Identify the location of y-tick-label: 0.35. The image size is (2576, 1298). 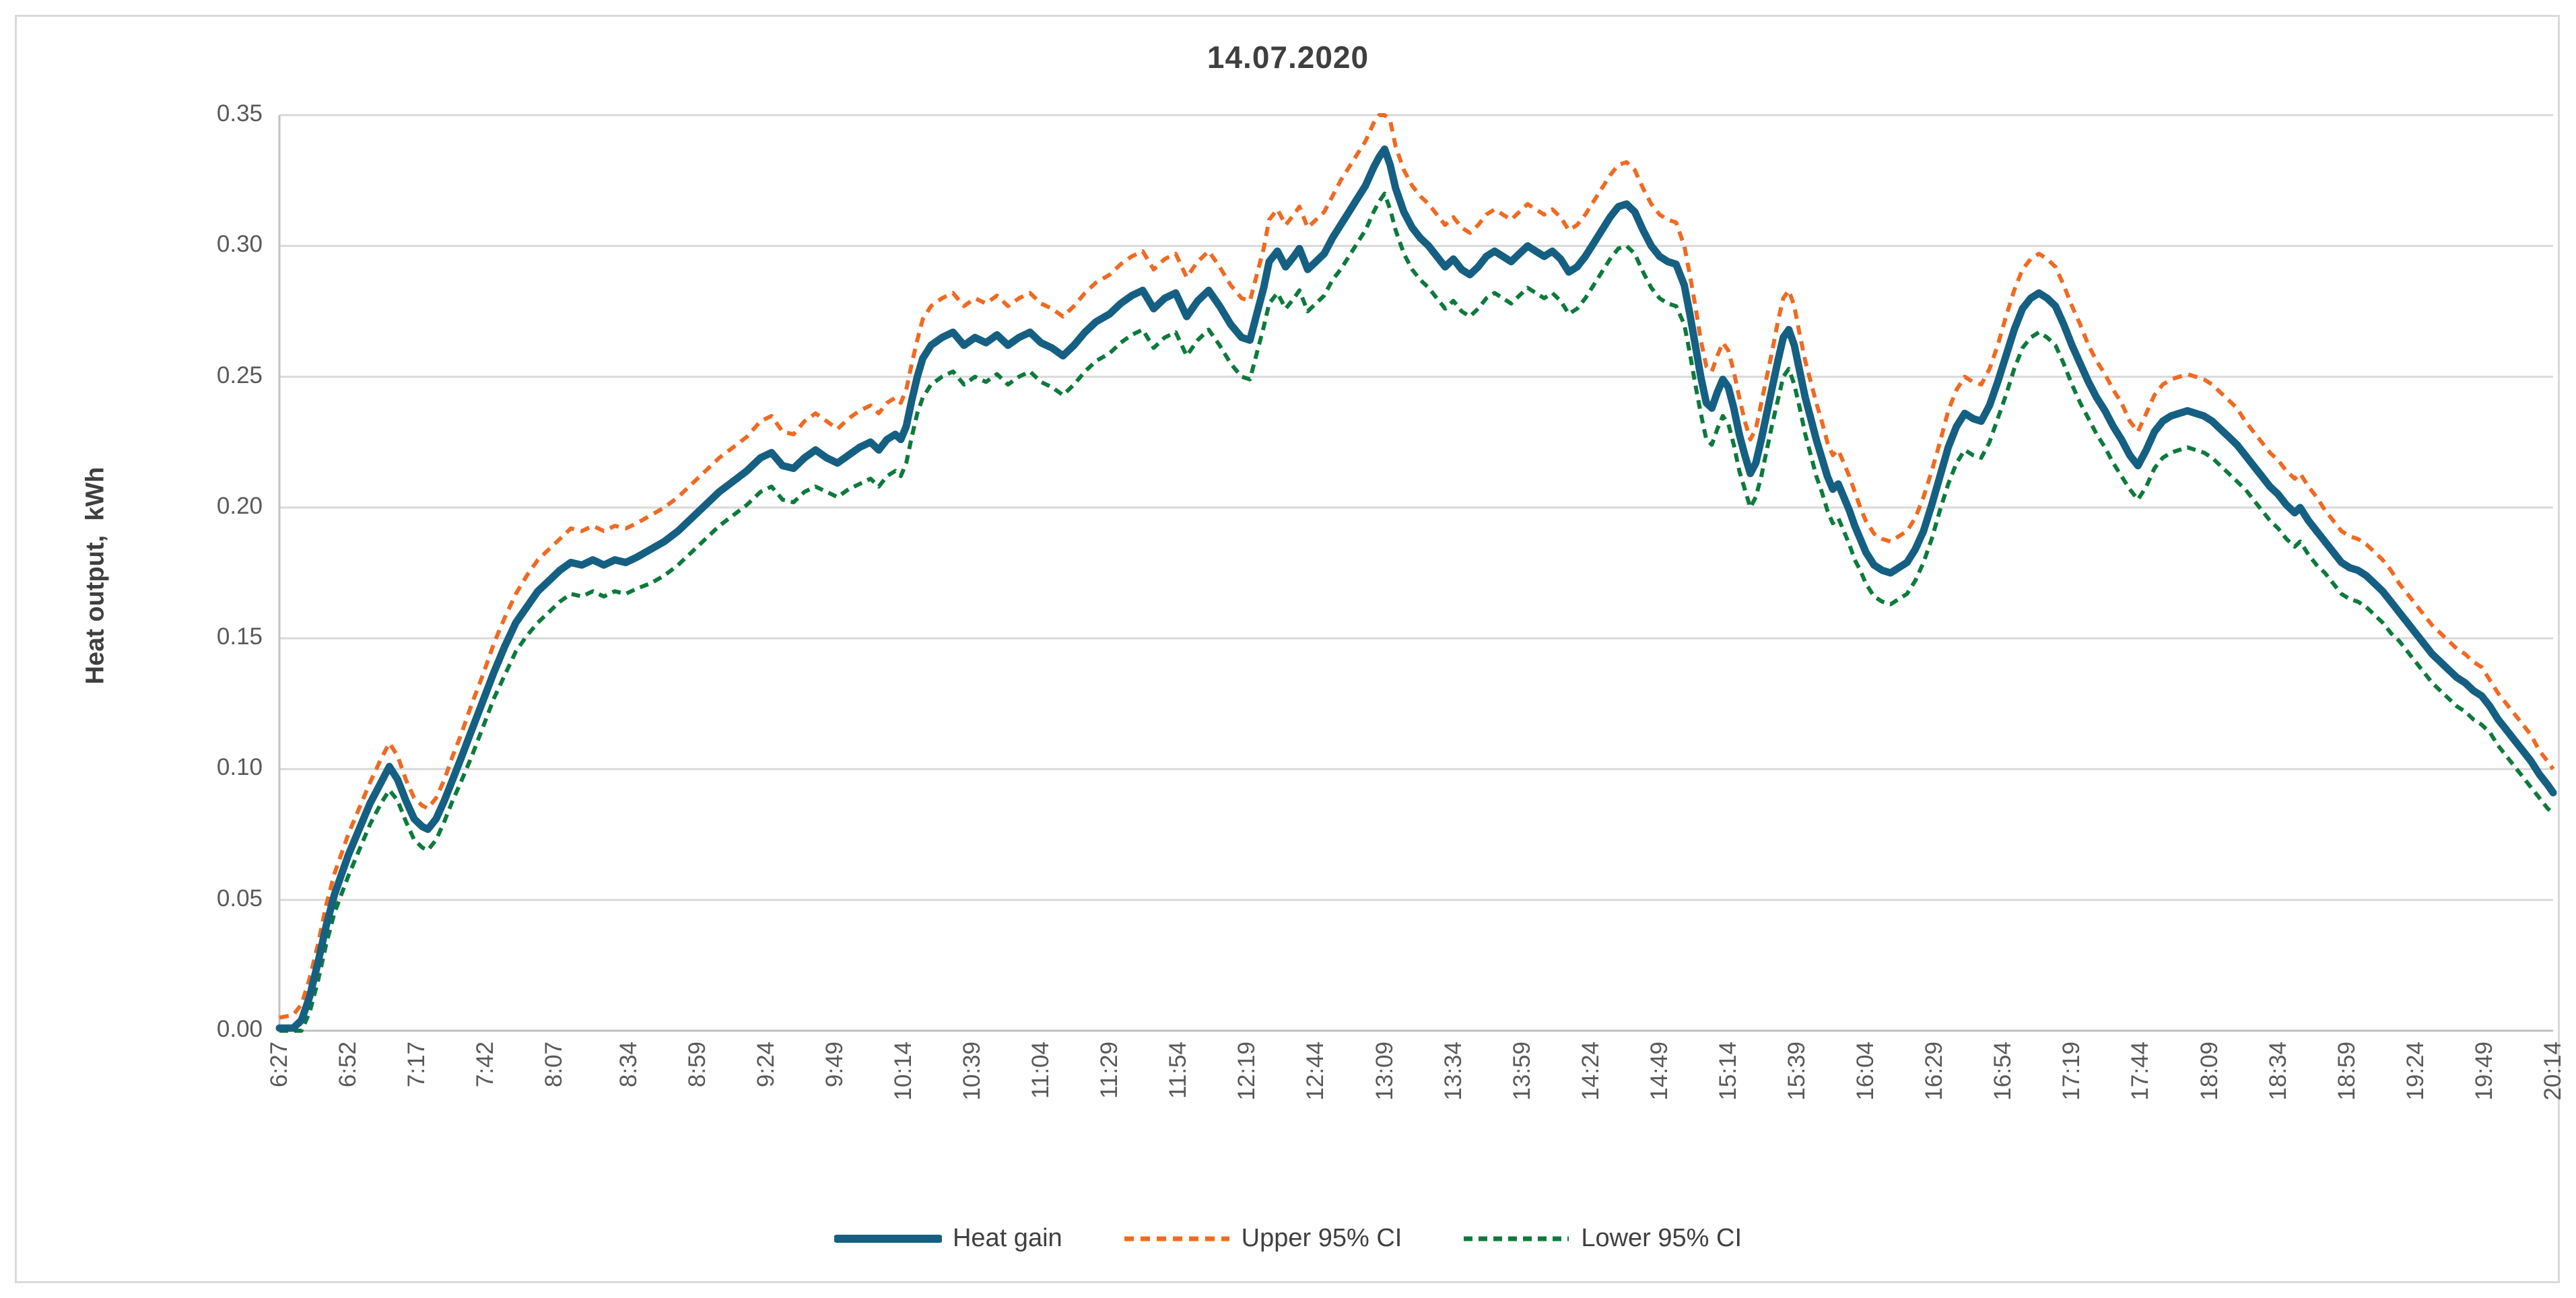
(239, 114).